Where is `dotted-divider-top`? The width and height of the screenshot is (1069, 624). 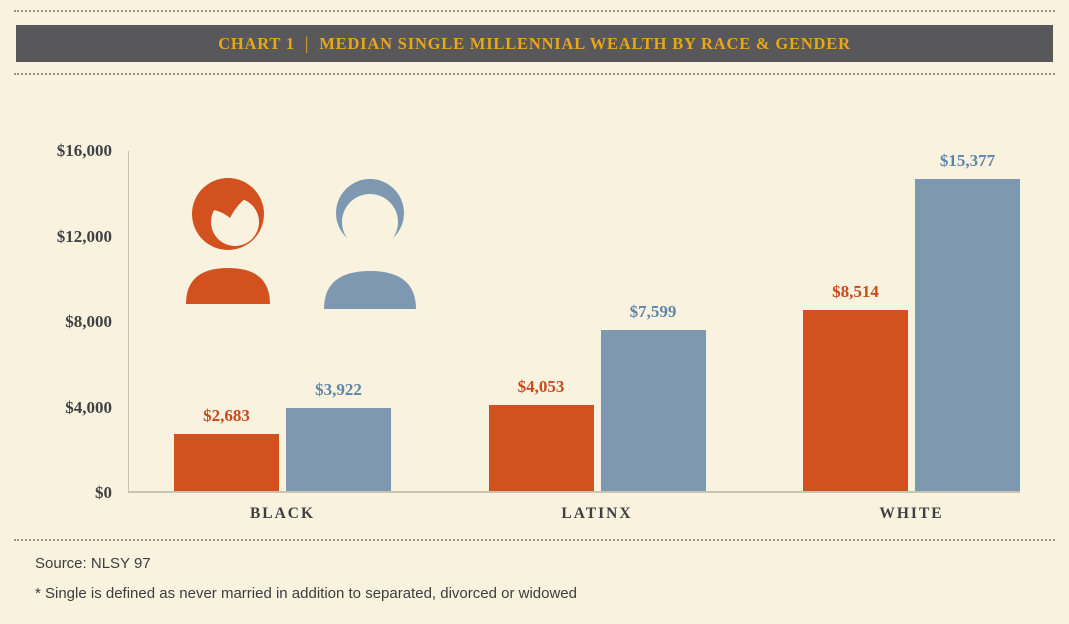
dotted-divider-top is located at coordinates (534, 11).